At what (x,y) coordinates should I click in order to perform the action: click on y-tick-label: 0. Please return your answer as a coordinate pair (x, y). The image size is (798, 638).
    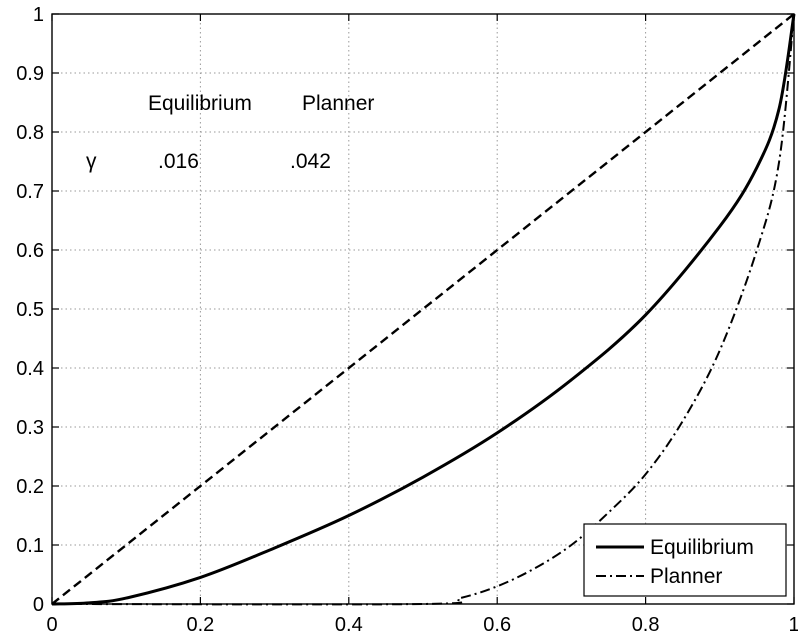
    Looking at the image, I should click on (38, 605).